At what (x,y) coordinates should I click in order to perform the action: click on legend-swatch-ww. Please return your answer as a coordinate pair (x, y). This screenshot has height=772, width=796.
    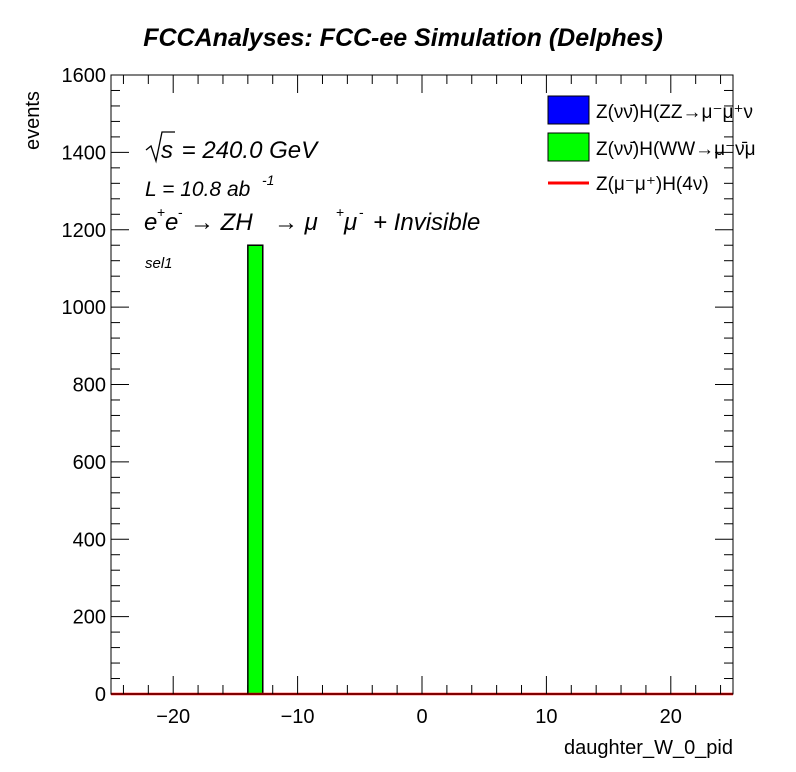
    Looking at the image, I should click on (568, 147).